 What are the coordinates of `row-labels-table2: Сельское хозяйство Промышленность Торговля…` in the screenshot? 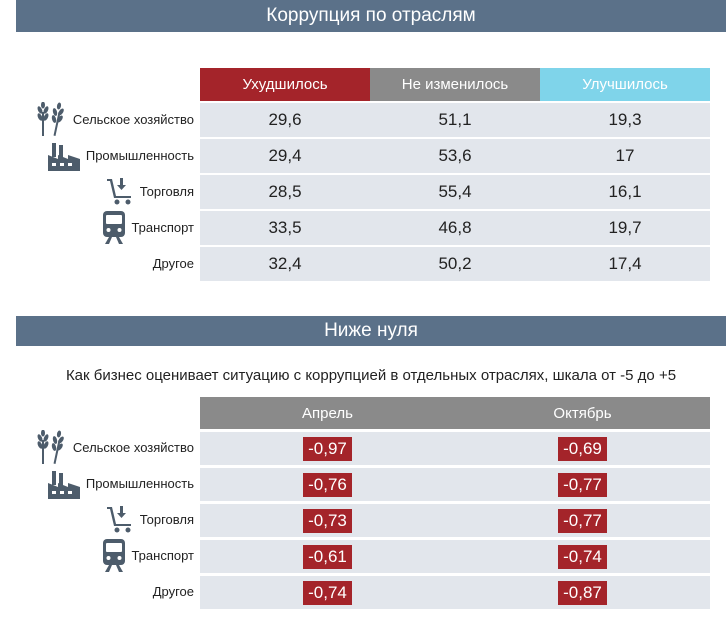 It's located at (105, 519).